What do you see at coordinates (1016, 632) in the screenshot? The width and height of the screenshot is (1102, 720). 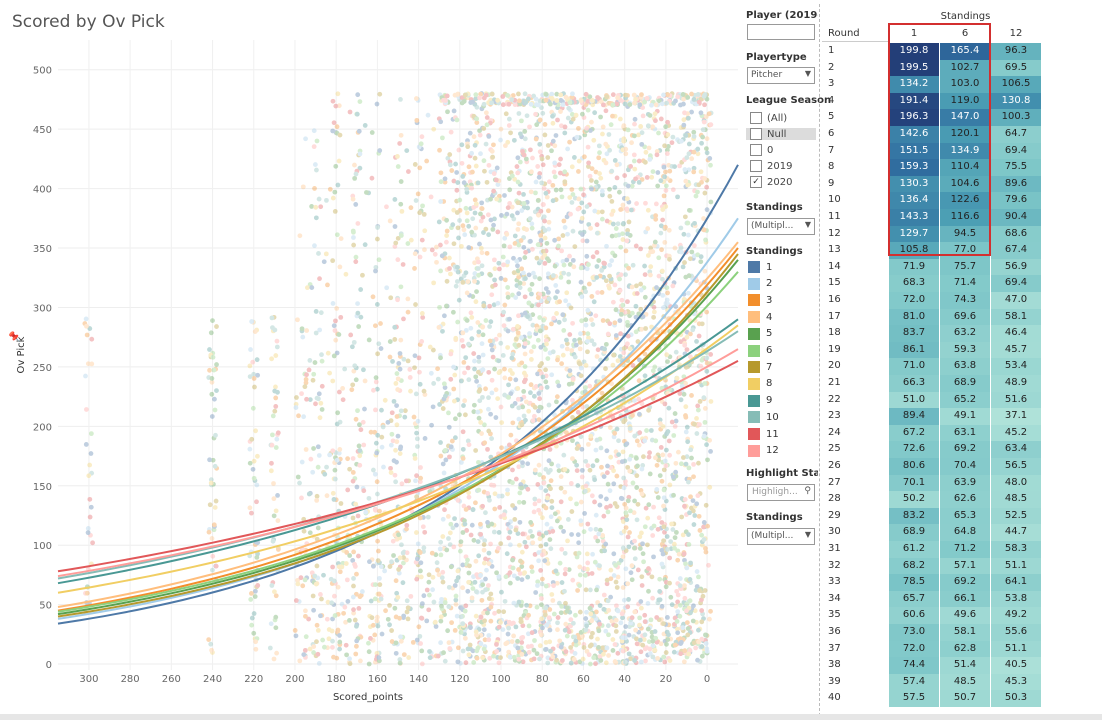 I see `table-cell: 55.6` at bounding box center [1016, 632].